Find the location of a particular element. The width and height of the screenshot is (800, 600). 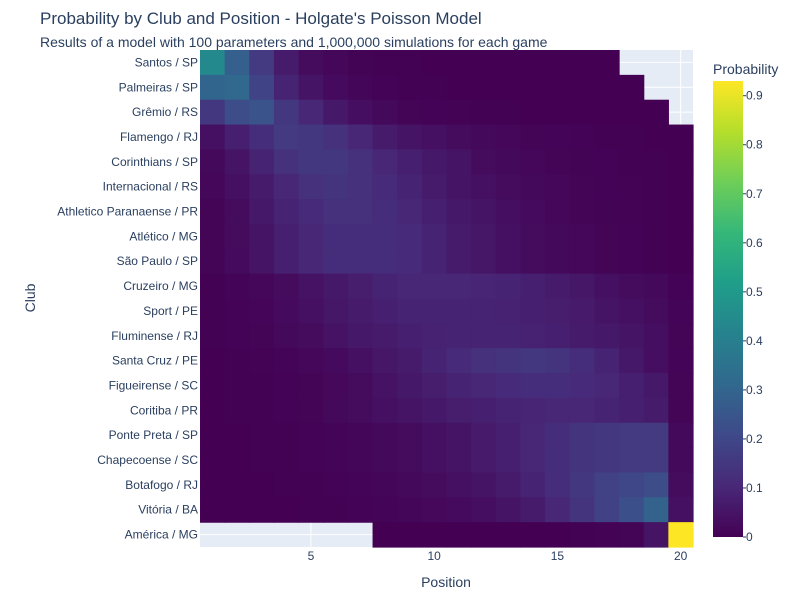

club-label: Flamengo / RJ is located at coordinates (159, 137).